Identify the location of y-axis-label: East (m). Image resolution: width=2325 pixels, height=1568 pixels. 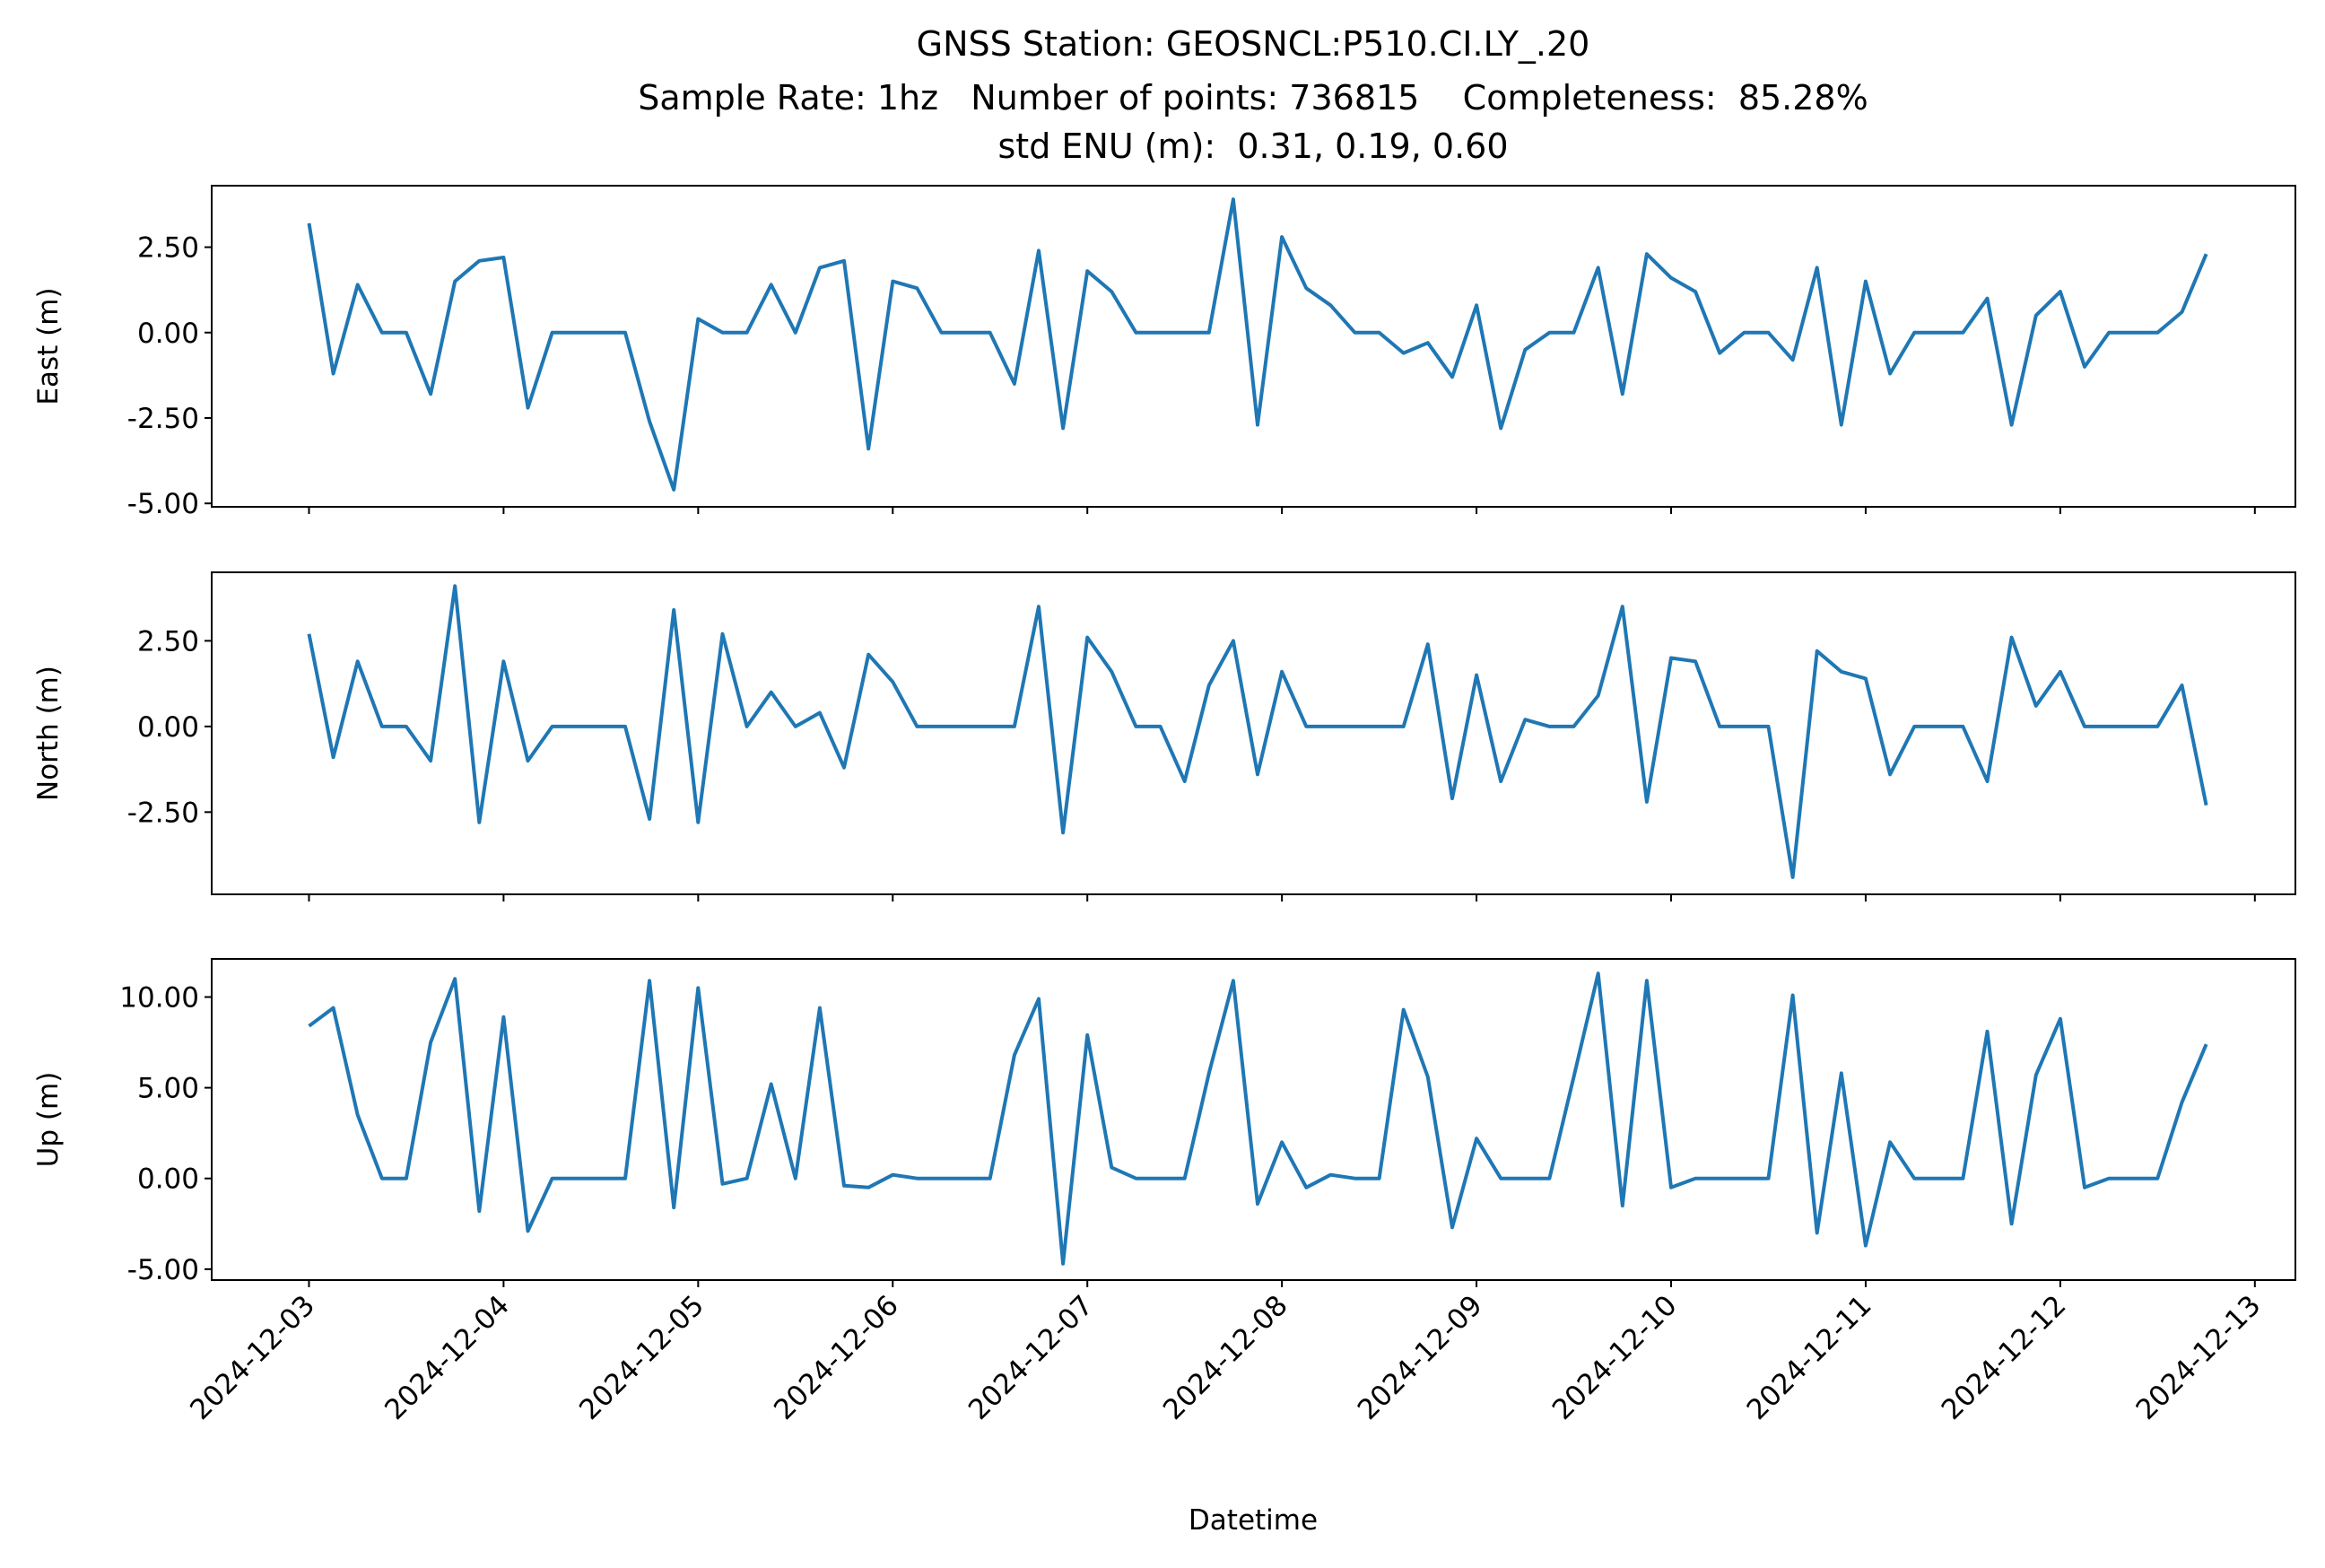
(48, 346).